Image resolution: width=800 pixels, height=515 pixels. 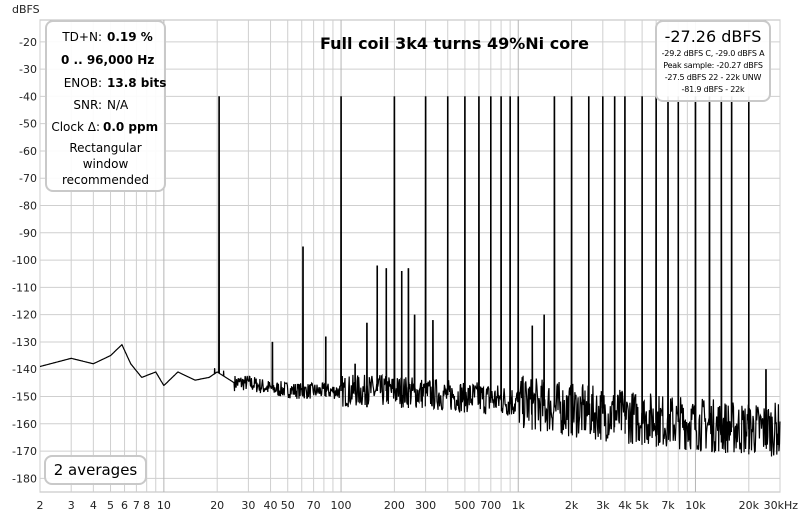 What do you see at coordinates (105, 37) in the screenshot?
I see `thd-row: TD+N: 0.19 %` at bounding box center [105, 37].